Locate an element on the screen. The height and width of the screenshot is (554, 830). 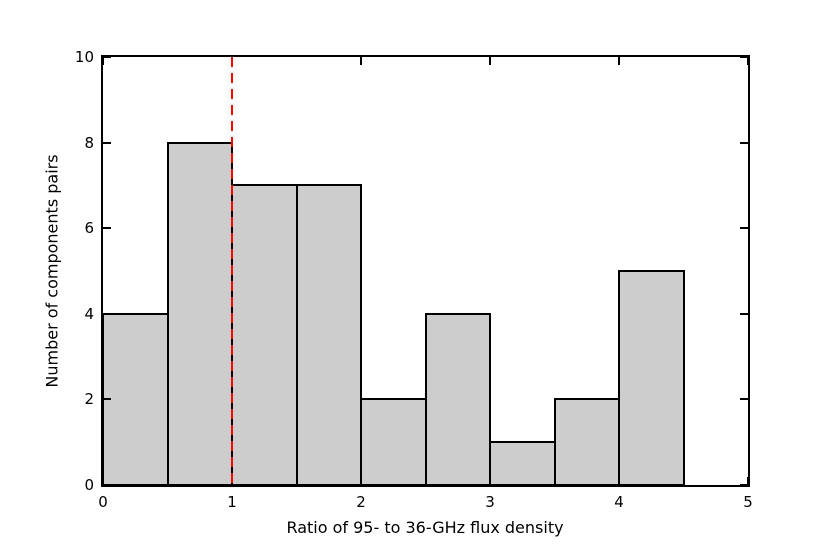
x-tick-label: 3 is located at coordinates (490, 502).